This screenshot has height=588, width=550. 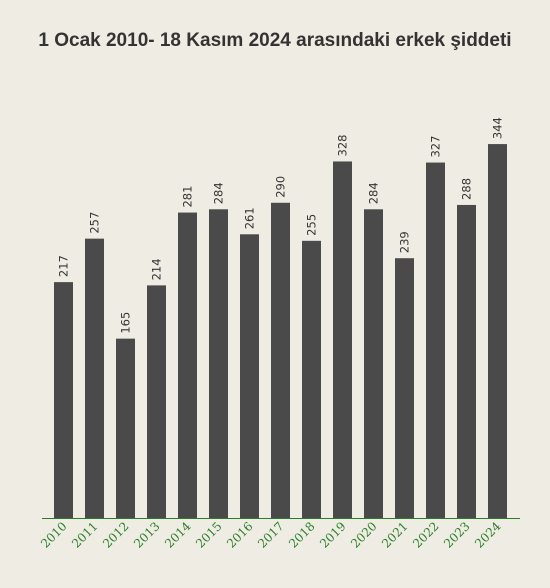 What do you see at coordinates (94, 378) in the screenshot?
I see `bar-2011` at bounding box center [94, 378].